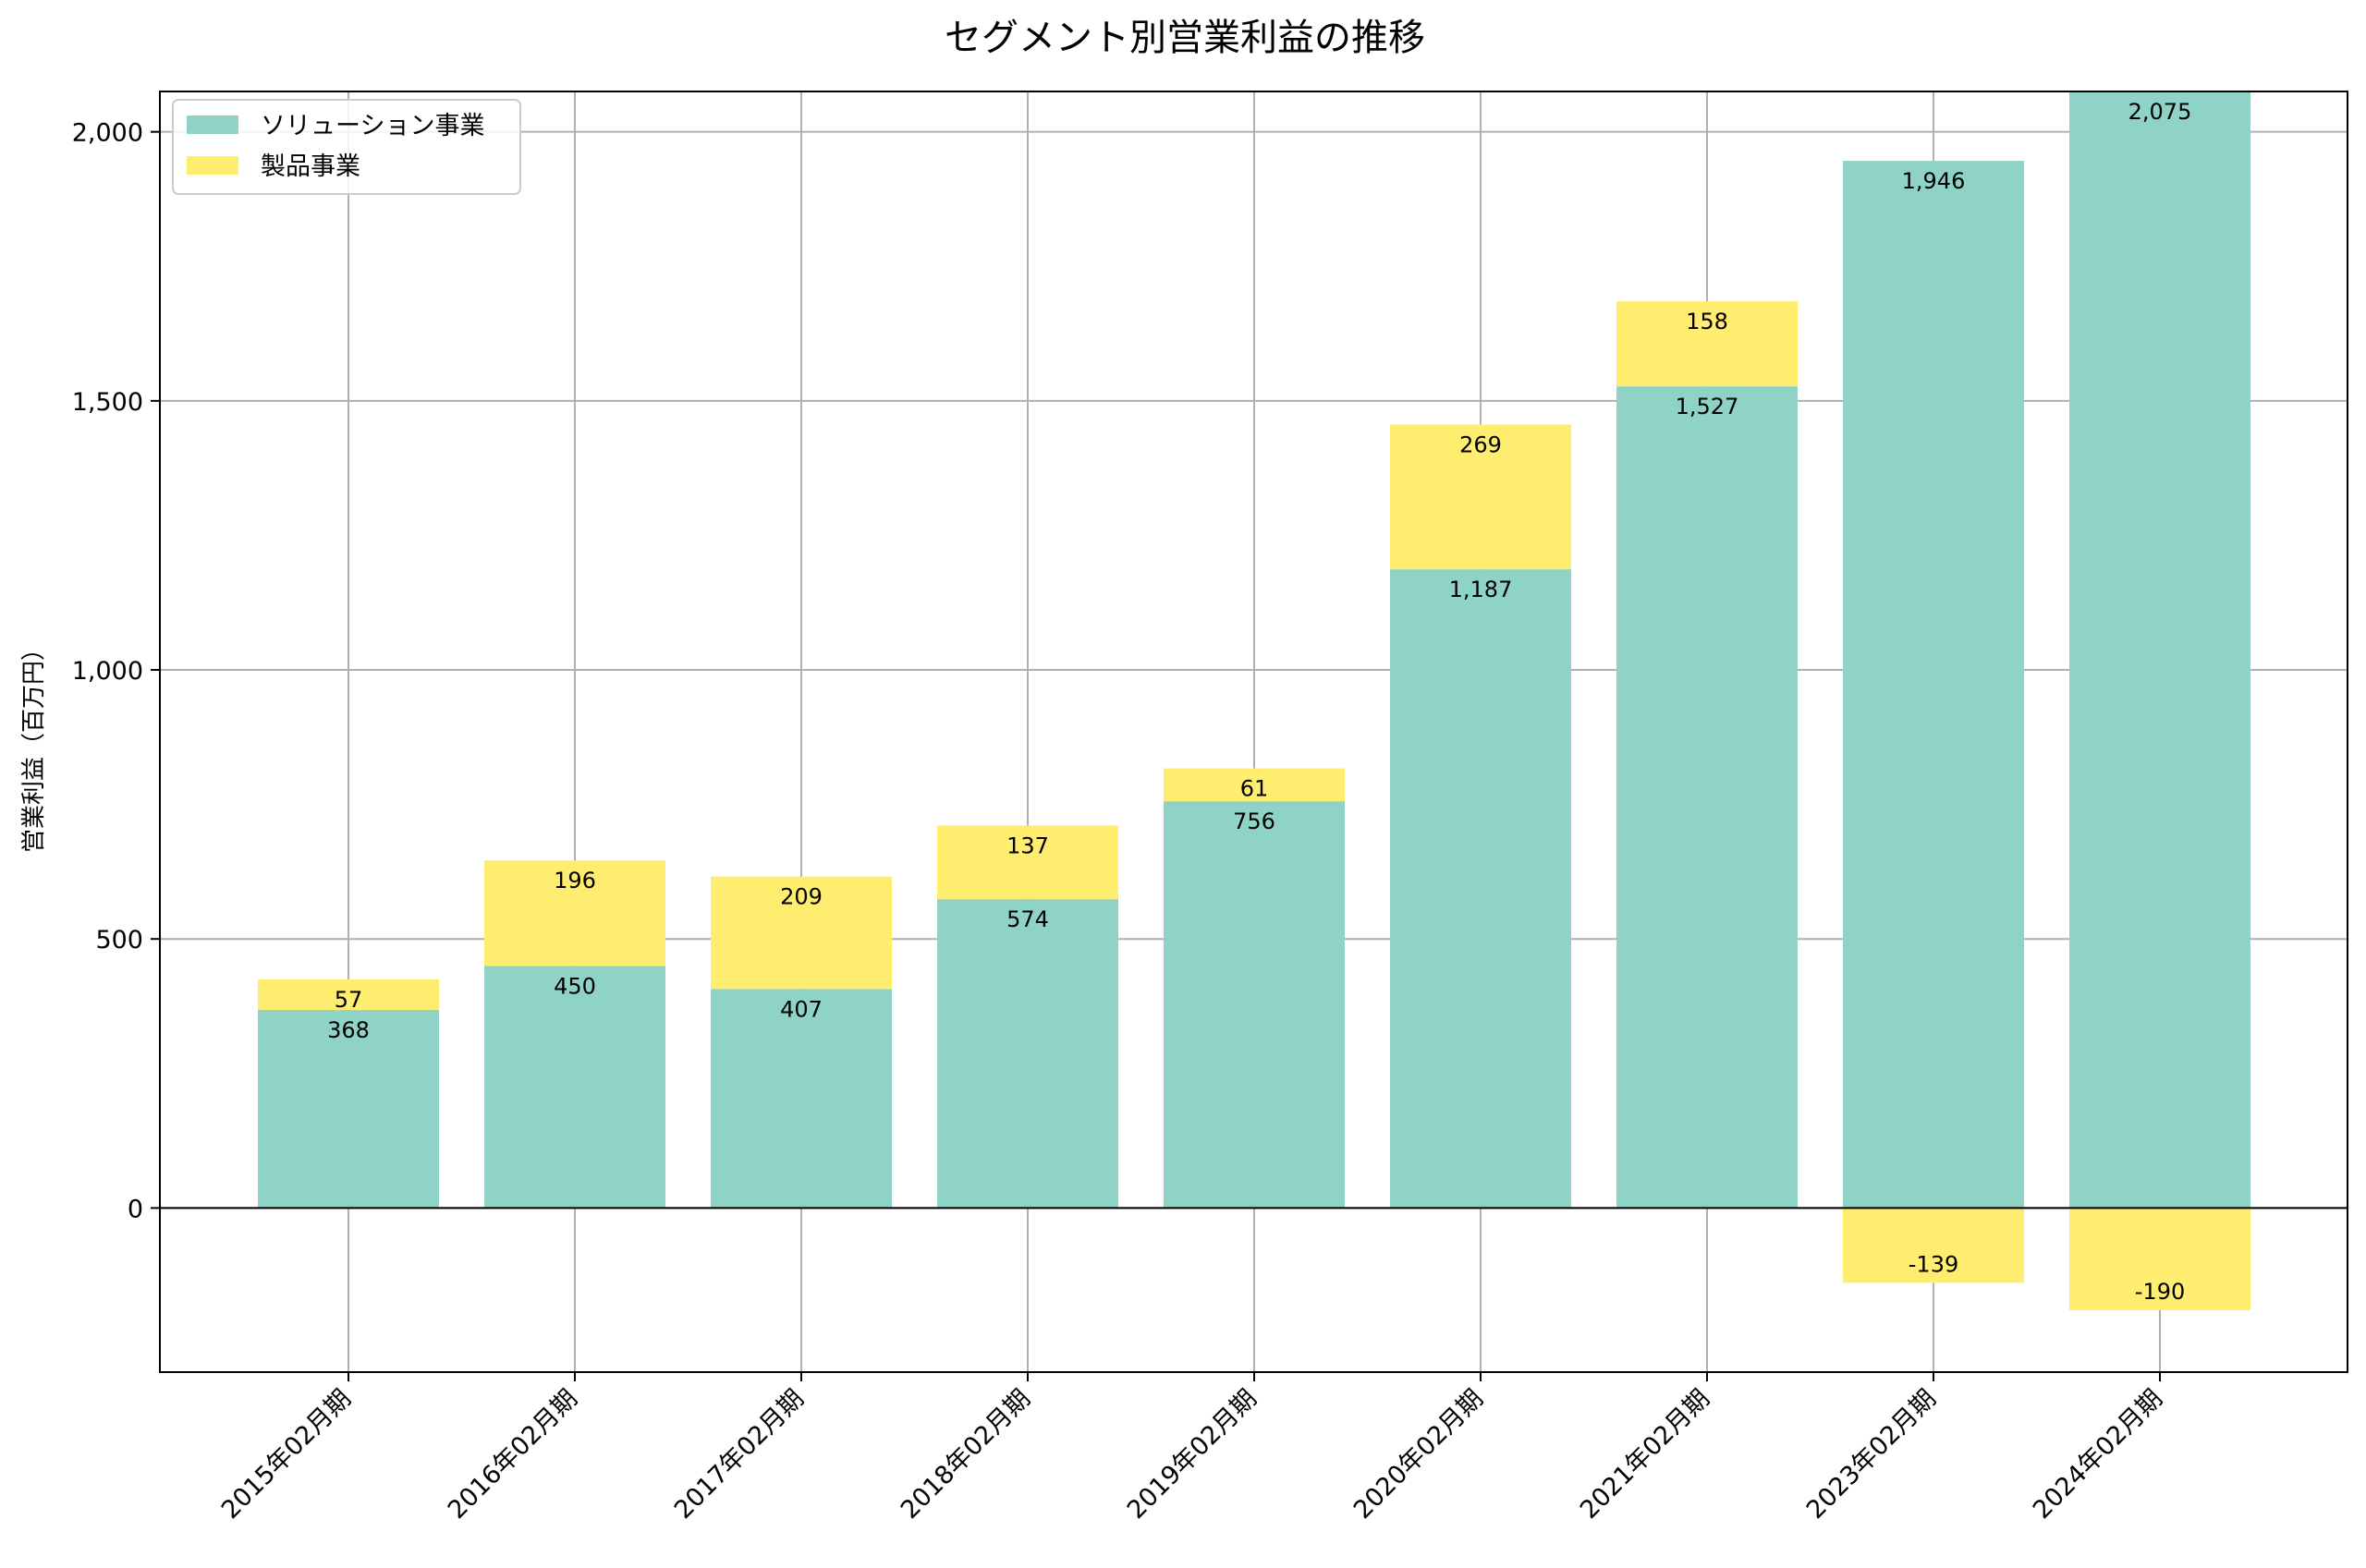 This screenshot has width=2366, height=1568. What do you see at coordinates (287, 1454) in the screenshot?
I see `x-tick-label: 2015年02月期` at bounding box center [287, 1454].